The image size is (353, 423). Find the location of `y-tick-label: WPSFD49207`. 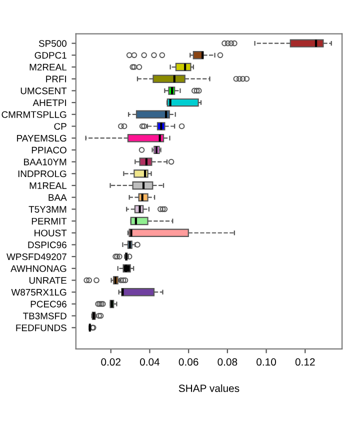

y-tick-label: WPSFD49207 is located at coordinates (36, 256).